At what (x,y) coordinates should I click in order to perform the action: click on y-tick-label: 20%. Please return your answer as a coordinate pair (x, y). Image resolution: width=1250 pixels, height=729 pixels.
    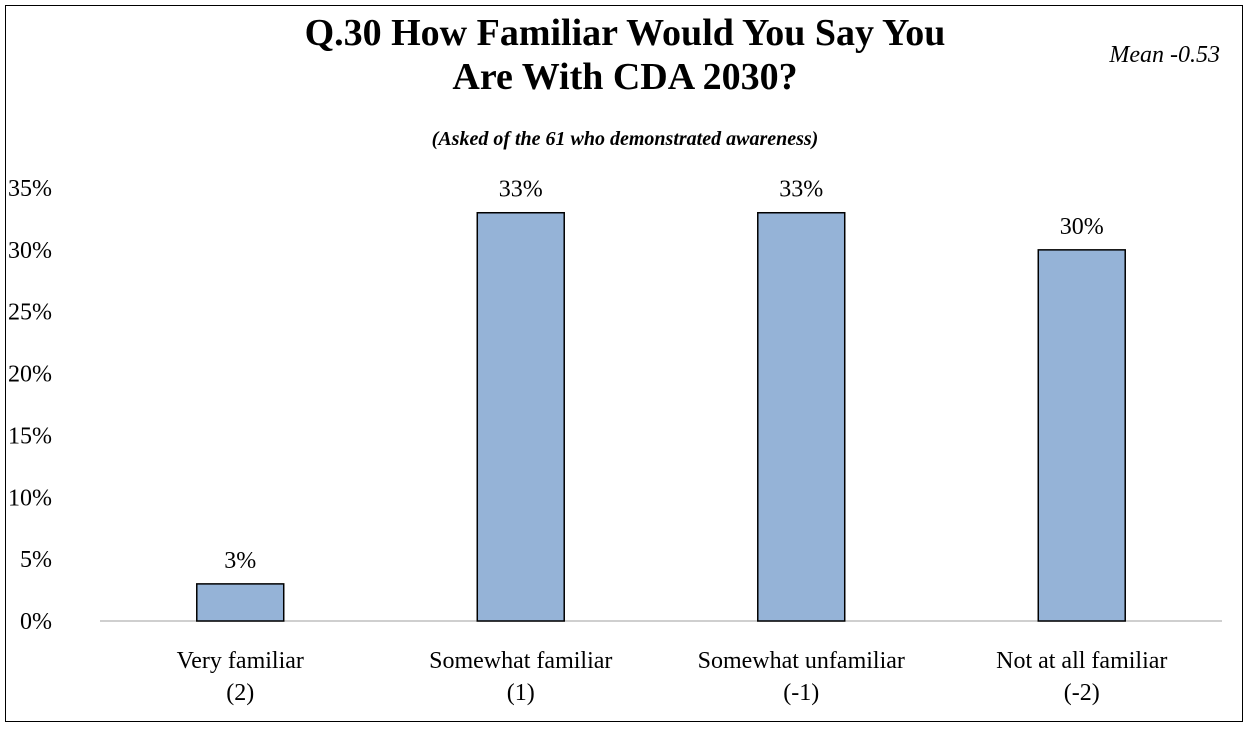
    Looking at the image, I should click on (30, 375).